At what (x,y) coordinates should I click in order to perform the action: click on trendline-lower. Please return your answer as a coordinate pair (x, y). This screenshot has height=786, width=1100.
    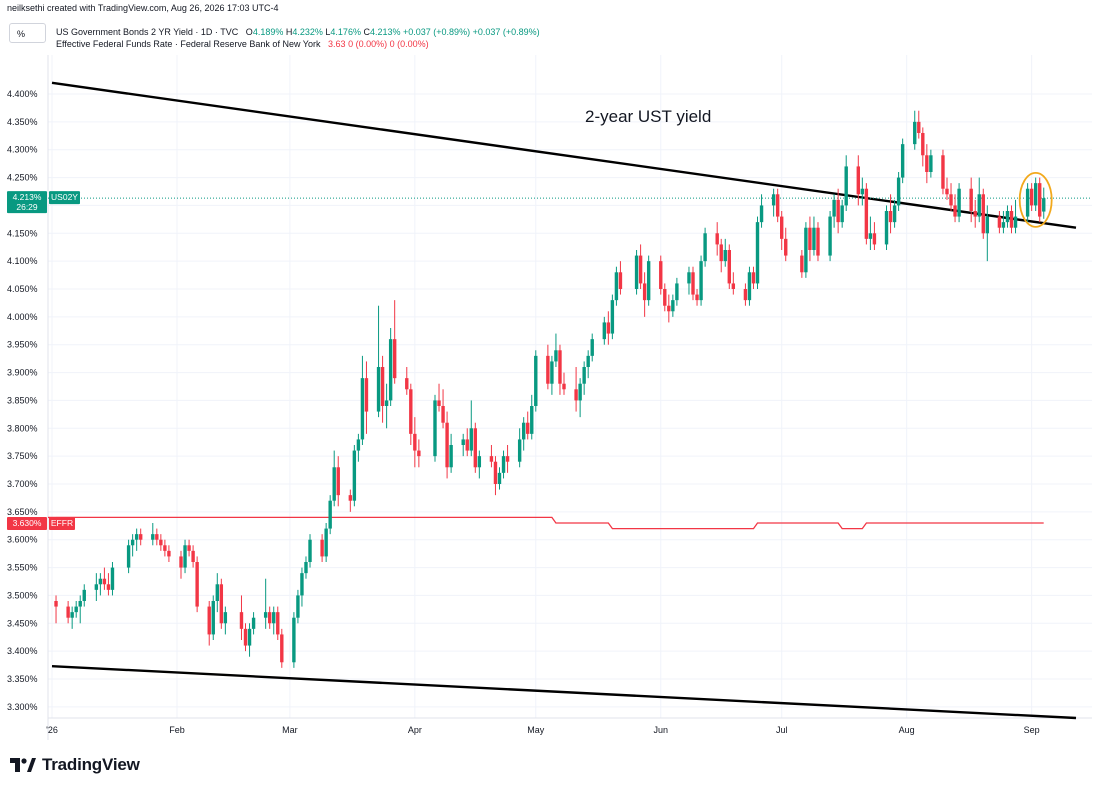
    Looking at the image, I should click on (564, 692).